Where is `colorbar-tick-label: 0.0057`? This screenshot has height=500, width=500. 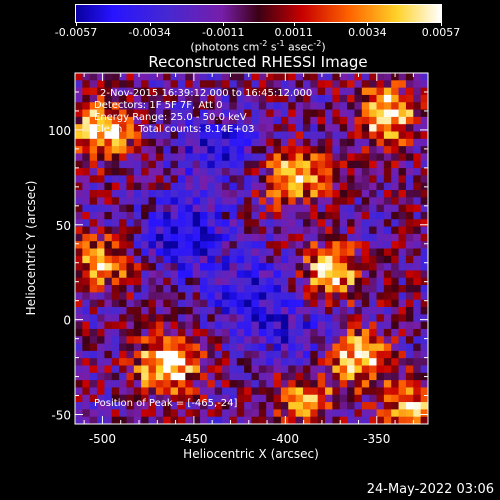
colorbar-tick-label: 0.0057 is located at coordinates (441, 32).